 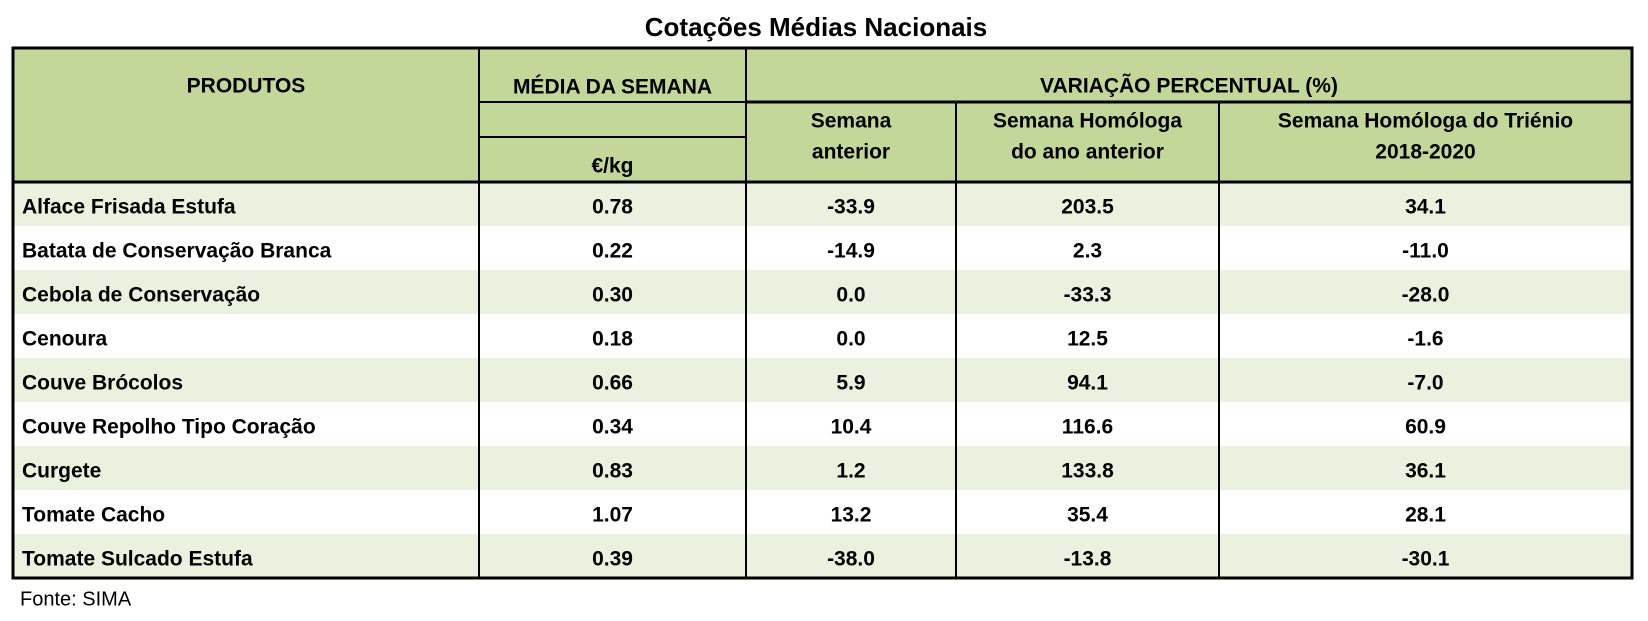 I want to click on cell-value: -33.3, so click(x=1088, y=295).